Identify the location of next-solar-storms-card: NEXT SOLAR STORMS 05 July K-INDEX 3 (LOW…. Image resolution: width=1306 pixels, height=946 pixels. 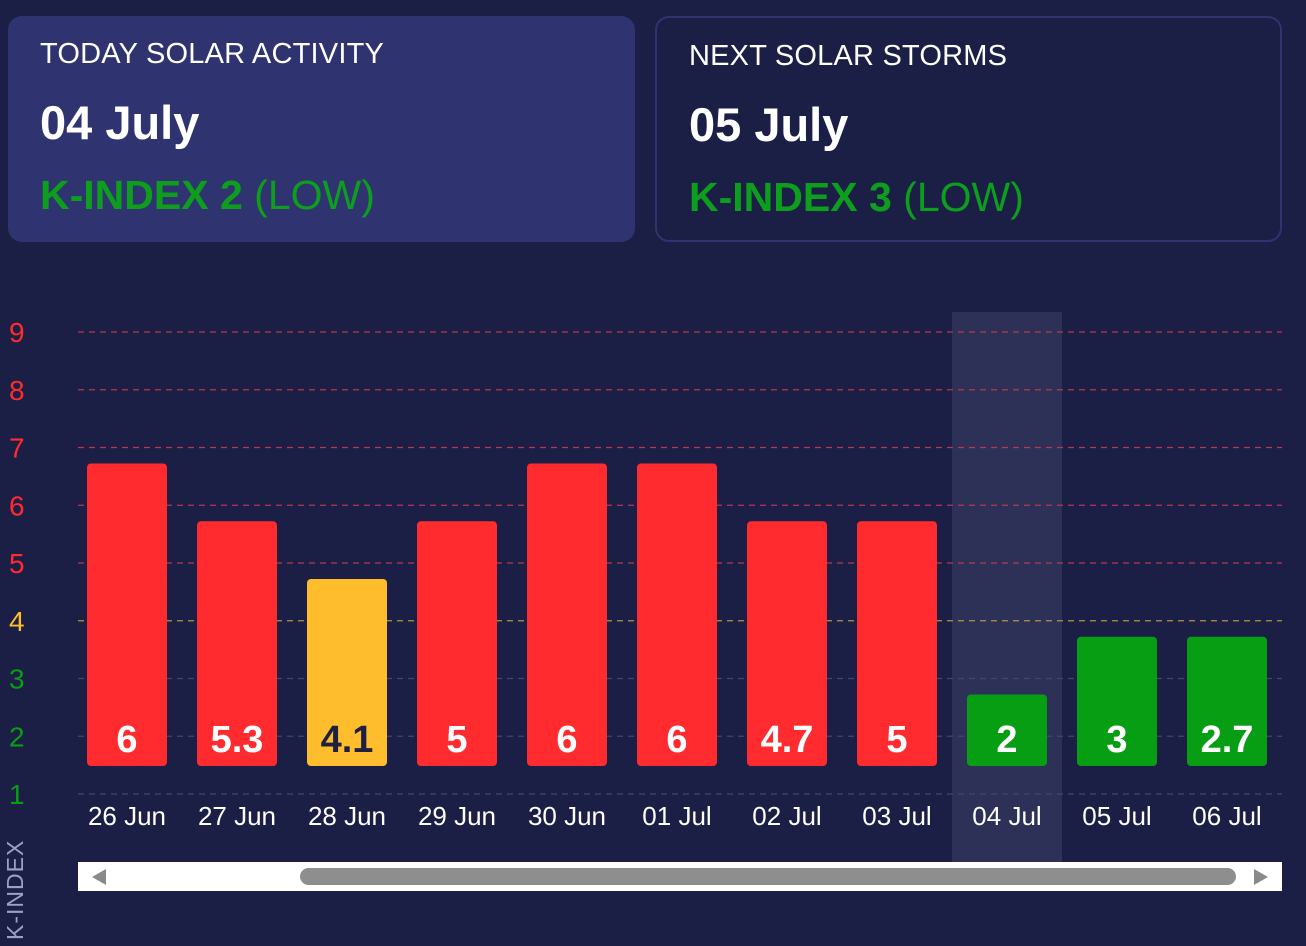
(968, 129).